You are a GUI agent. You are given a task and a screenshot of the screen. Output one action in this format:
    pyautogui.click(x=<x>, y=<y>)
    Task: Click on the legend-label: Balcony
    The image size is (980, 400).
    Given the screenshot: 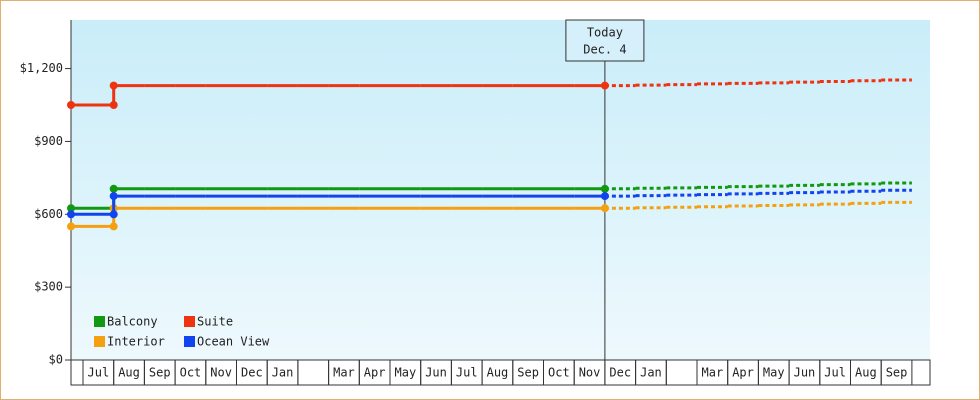 What is the action you would take?
    pyautogui.click(x=132, y=322)
    